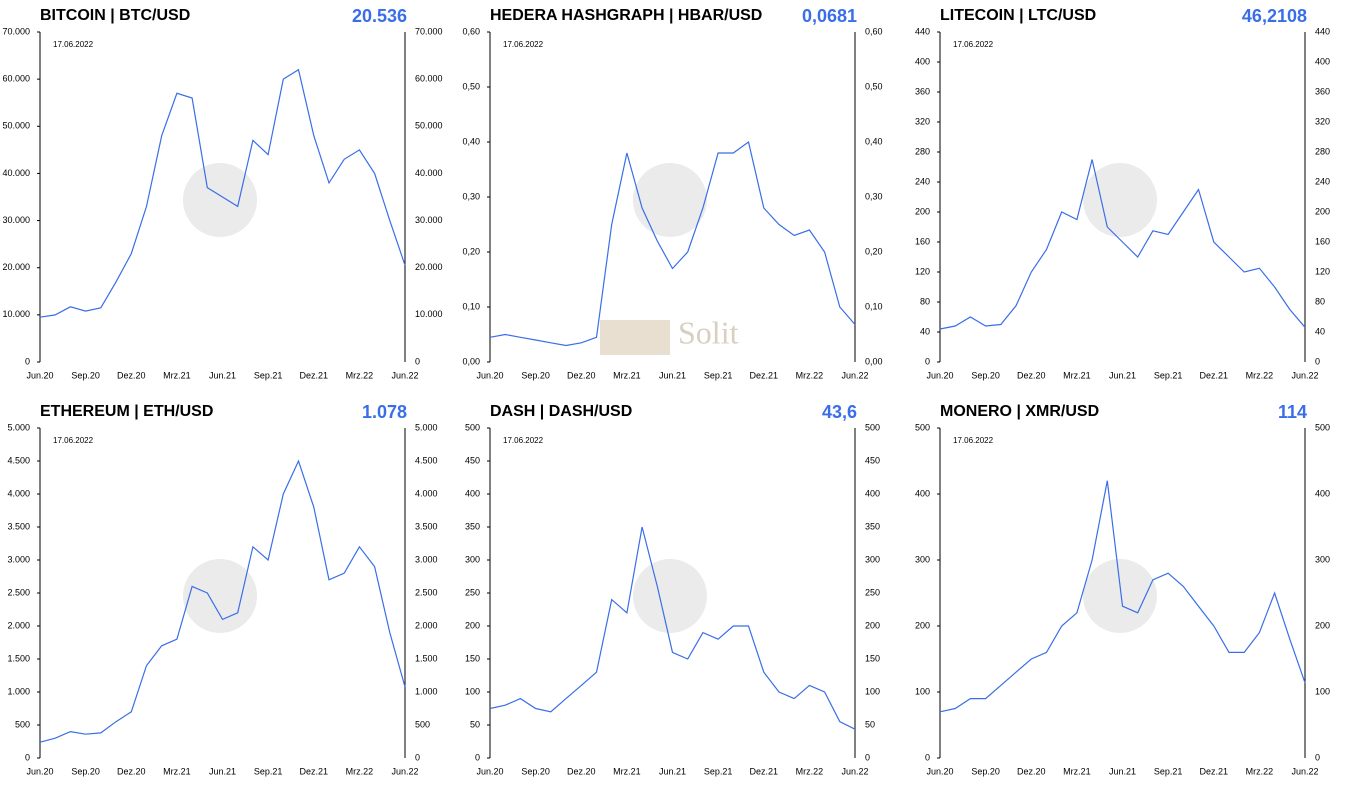 The image size is (1345, 788). What do you see at coordinates (16, 173) in the screenshot?
I see `y-tick-label: 40.000` at bounding box center [16, 173].